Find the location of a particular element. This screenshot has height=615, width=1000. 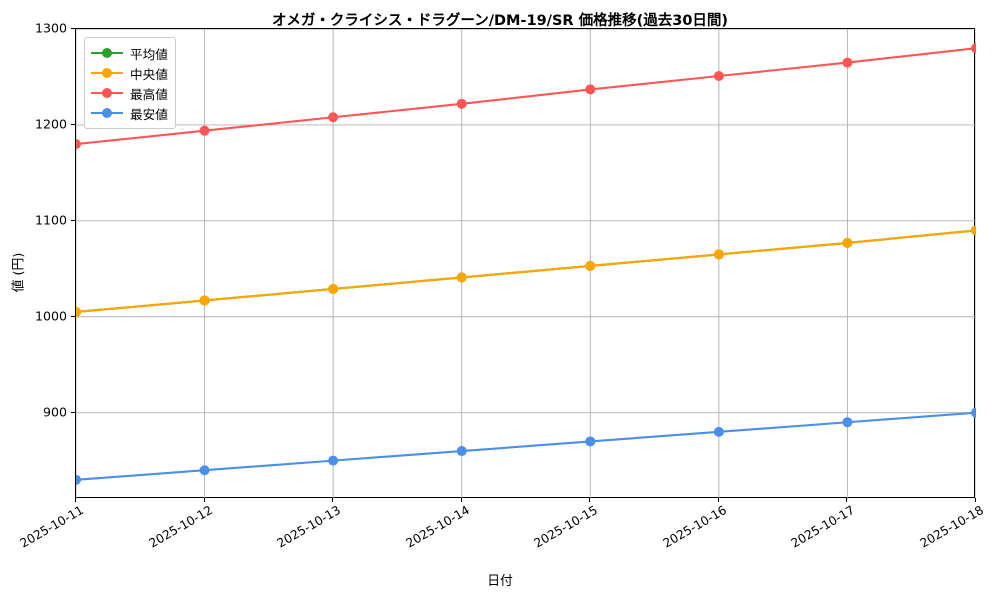

legend-label: 平均値 is located at coordinates (149, 54).